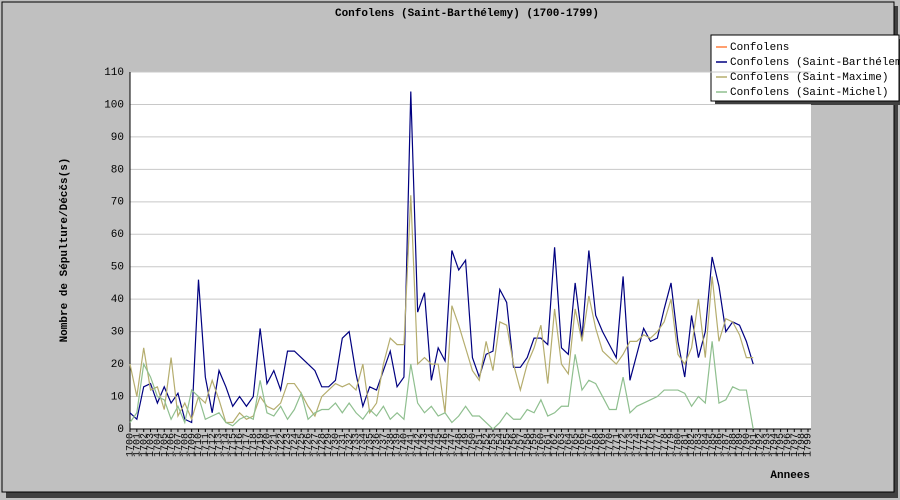 The height and width of the screenshot is (500, 900). What do you see at coordinates (343, 445) in the screenshot?
I see `x-tick-label: 1731` at bounding box center [343, 445].